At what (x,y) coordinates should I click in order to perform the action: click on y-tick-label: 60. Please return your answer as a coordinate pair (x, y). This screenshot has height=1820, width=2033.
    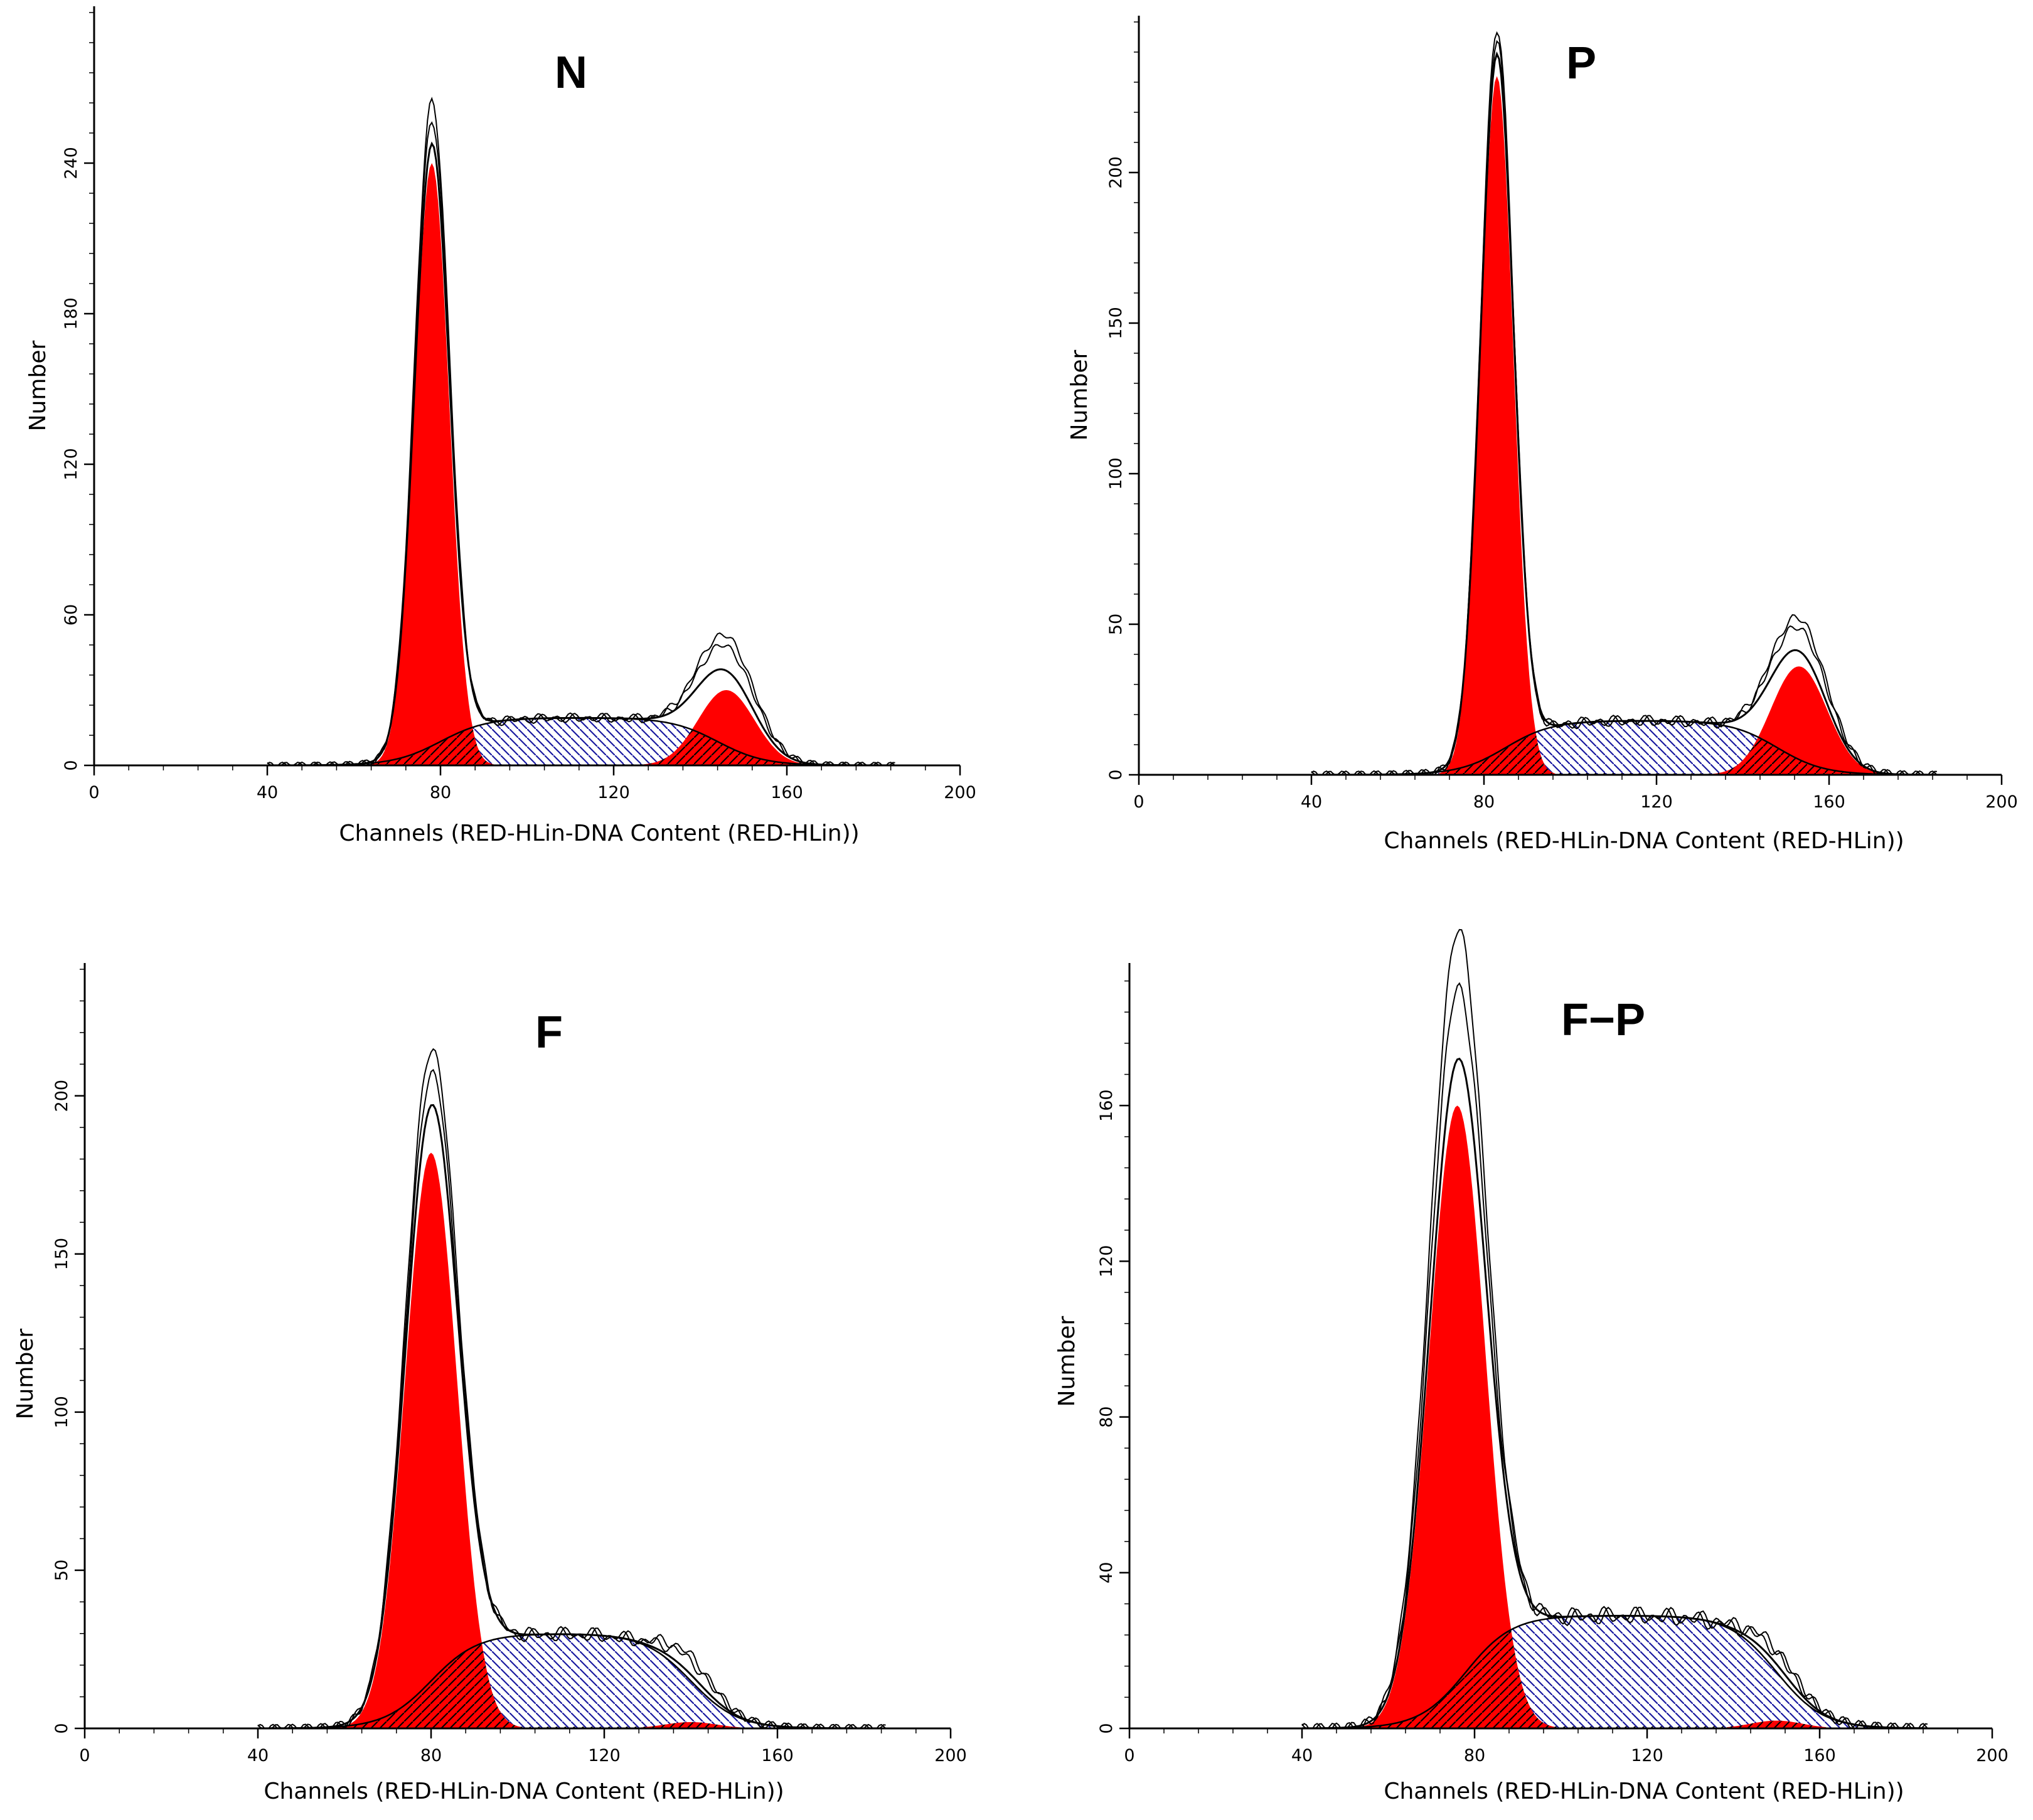
    Looking at the image, I should click on (71, 615).